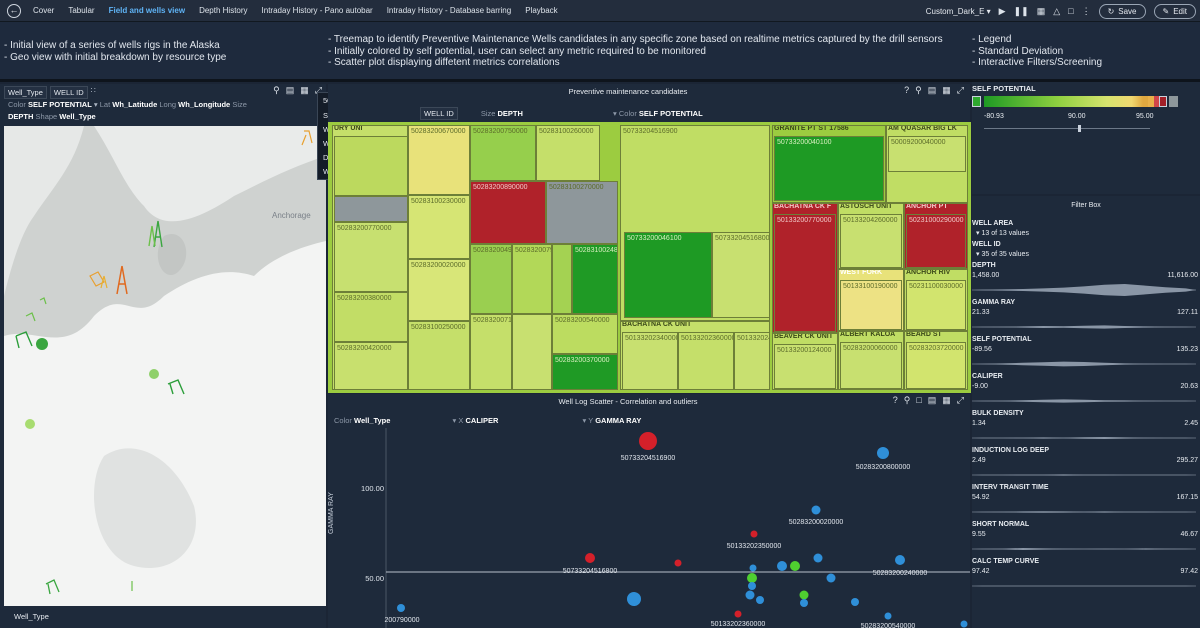 The width and height of the screenshot is (1200, 628). What do you see at coordinates (936, 365) in the screenshot?
I see `treemap-cell: 50283203720000` at bounding box center [936, 365].